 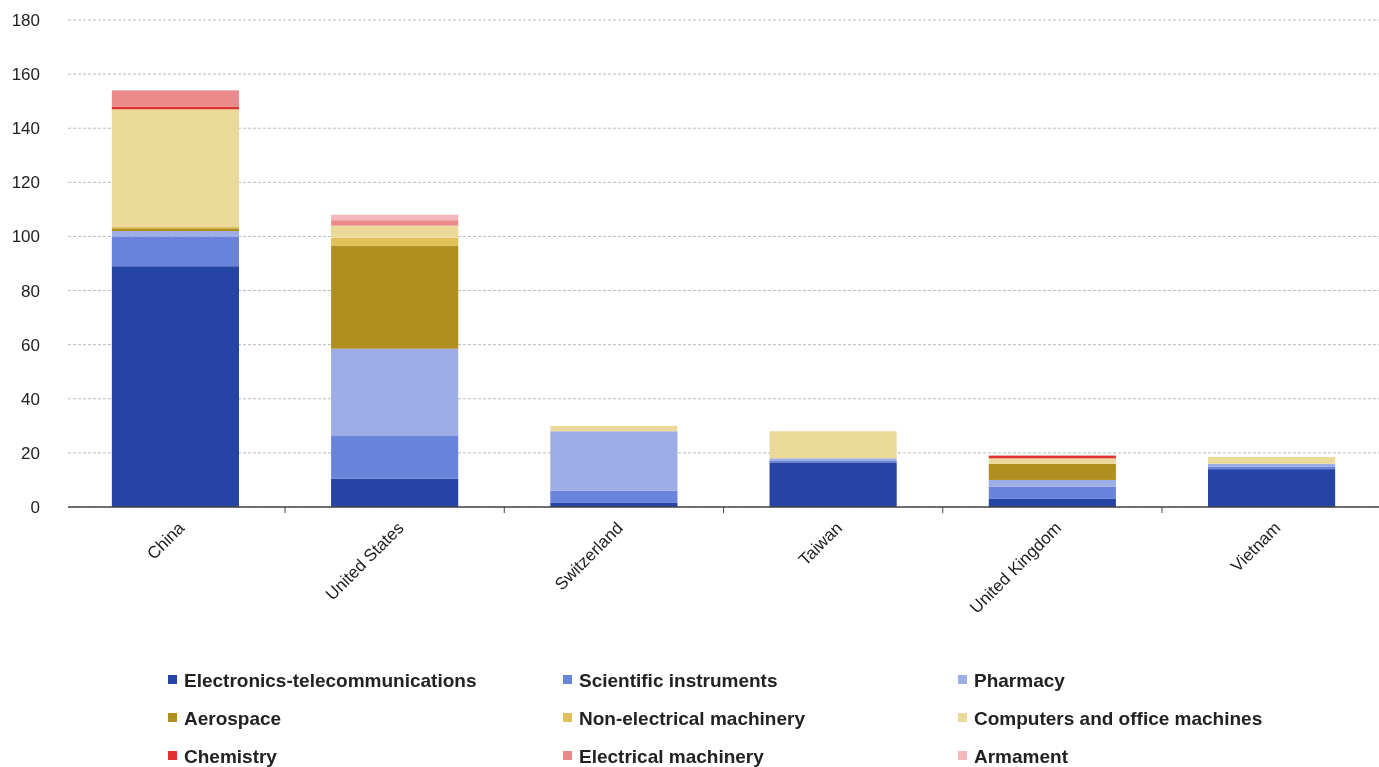 What do you see at coordinates (231, 756) in the screenshot?
I see `legend-label: Chemistry` at bounding box center [231, 756].